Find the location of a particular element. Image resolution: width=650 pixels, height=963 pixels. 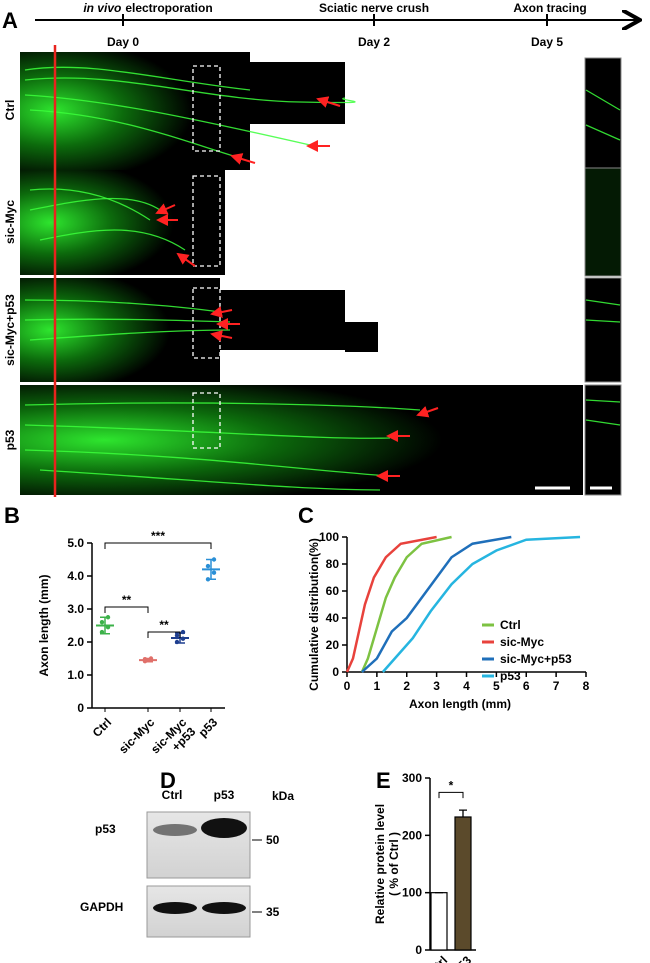

y-tick-label: 80 is located at coordinates (333, 564).